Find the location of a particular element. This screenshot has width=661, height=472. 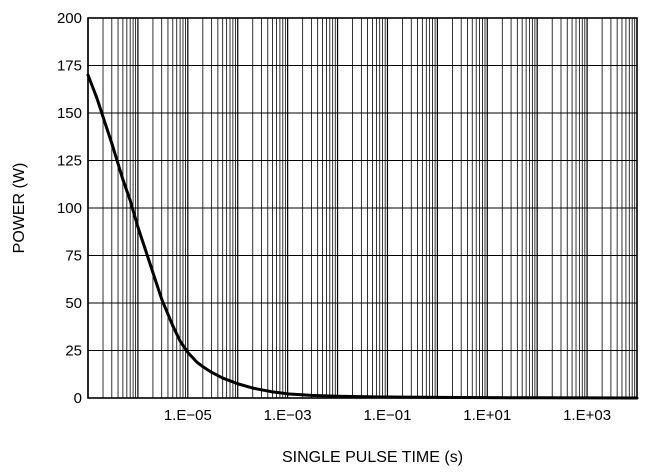

x-axis-label: SINGLE PULSE TIME (s) is located at coordinates (372, 457).